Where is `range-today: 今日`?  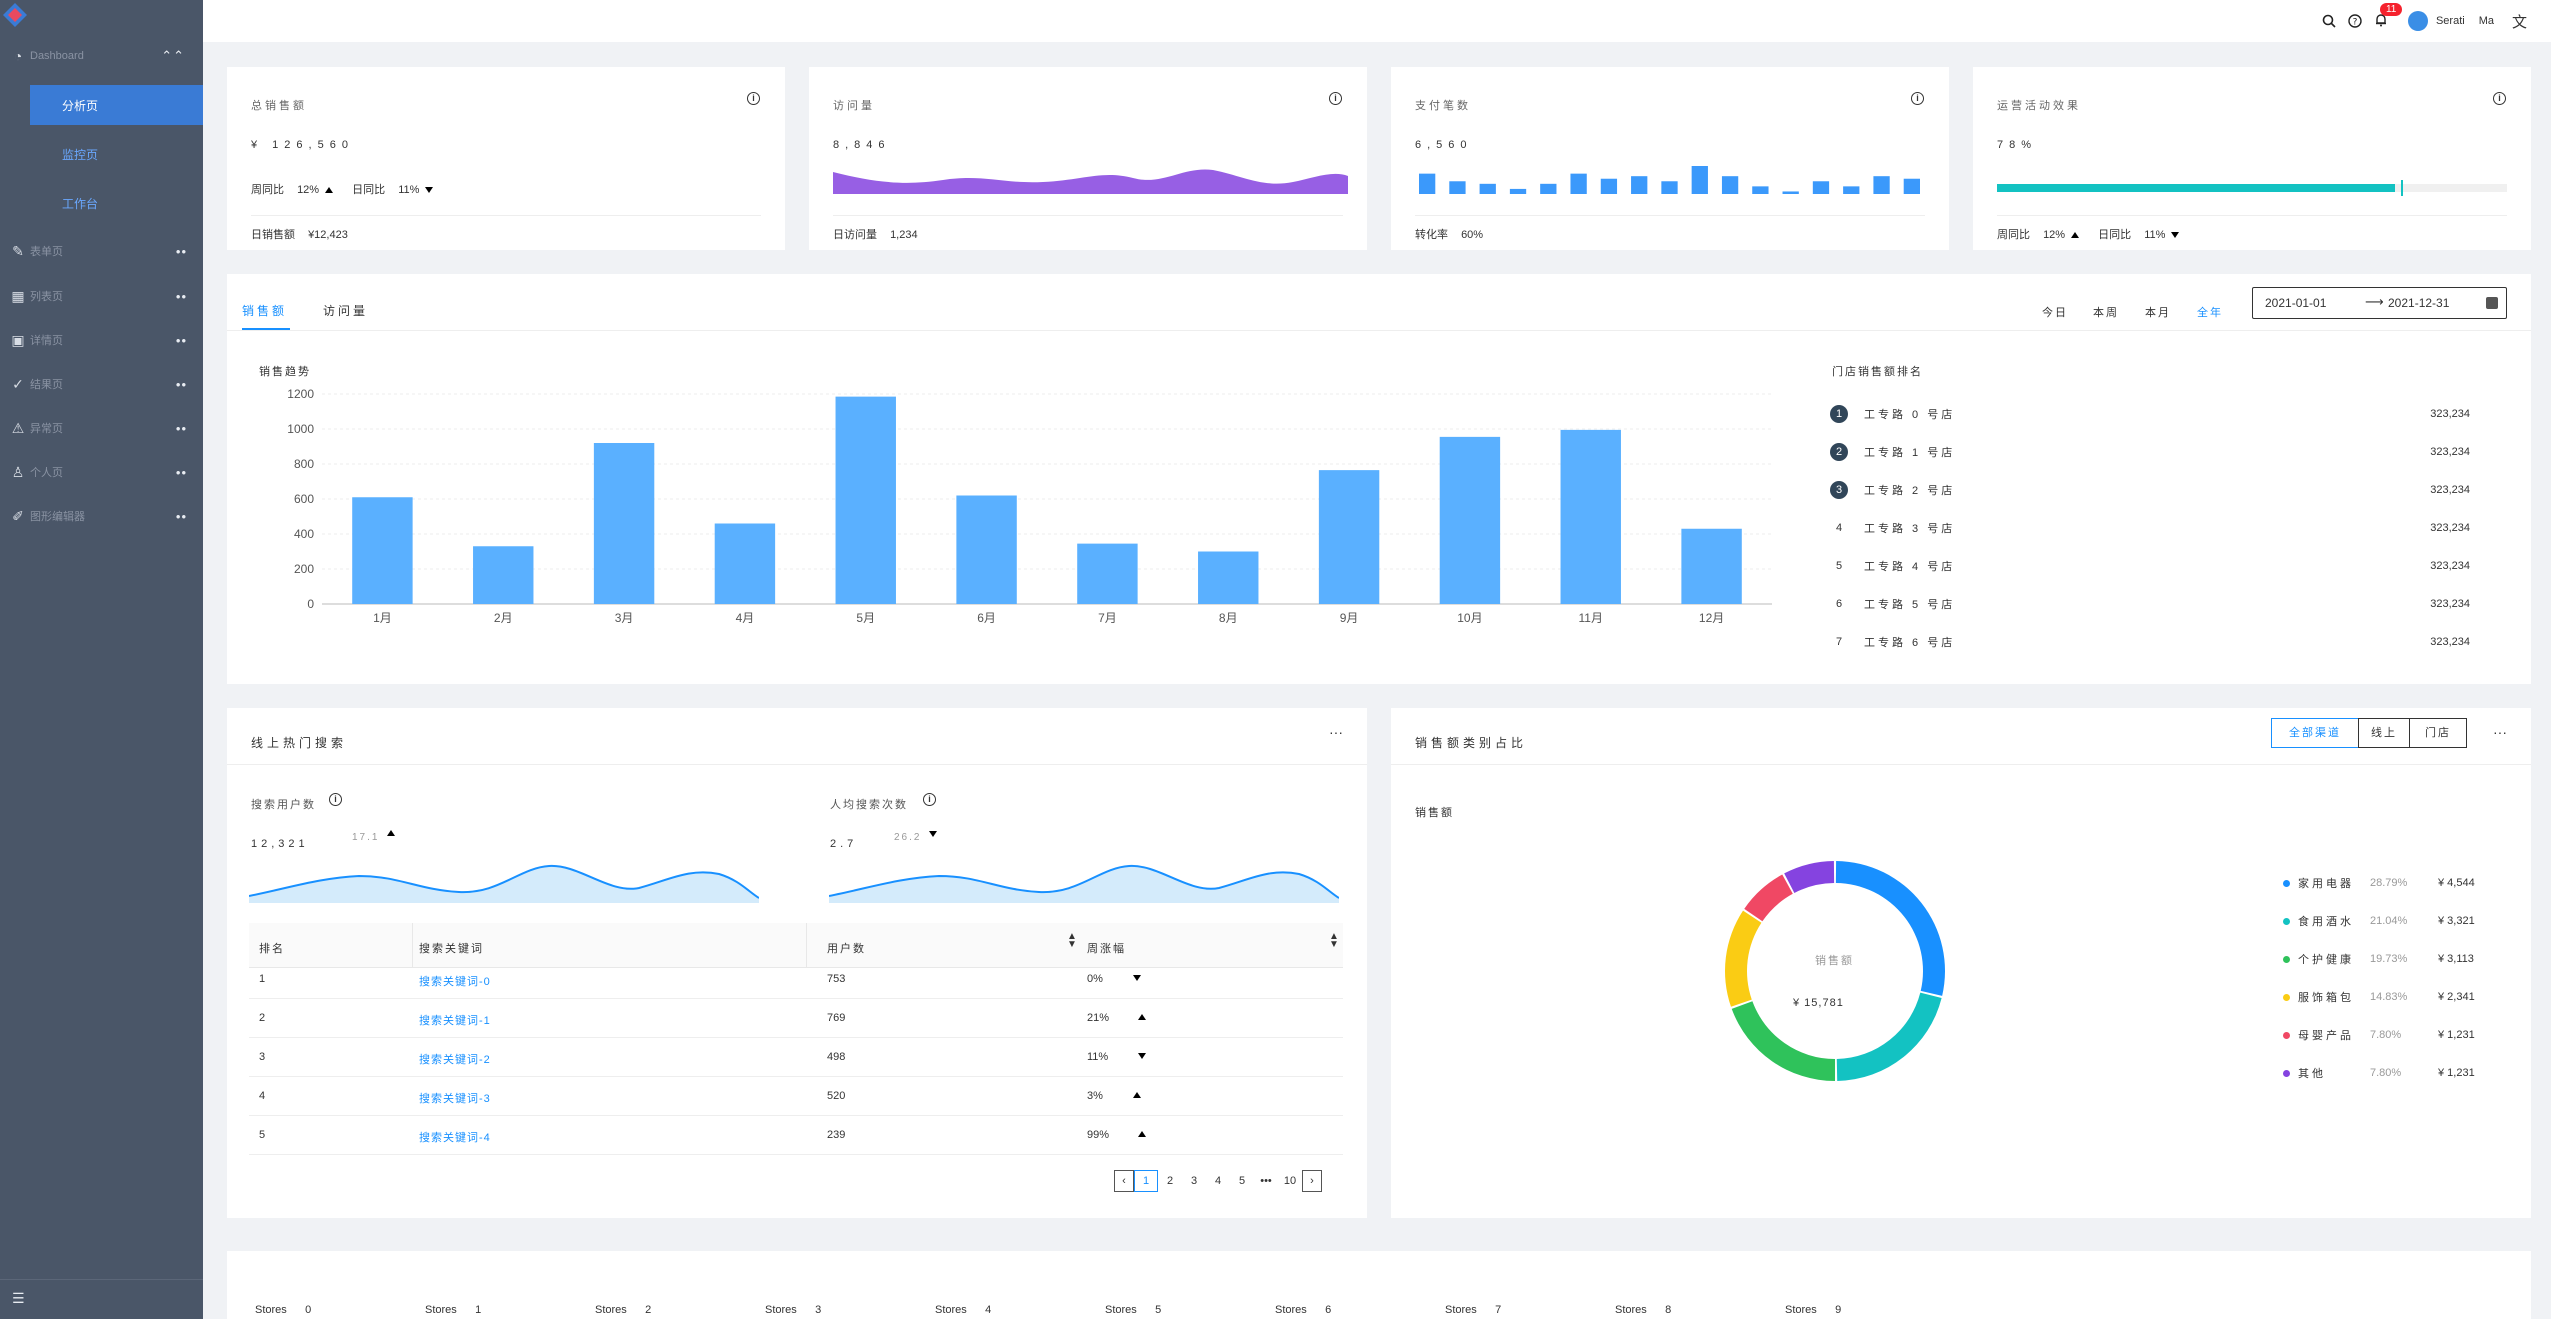
range-today: 今日 is located at coordinates (2055, 313).